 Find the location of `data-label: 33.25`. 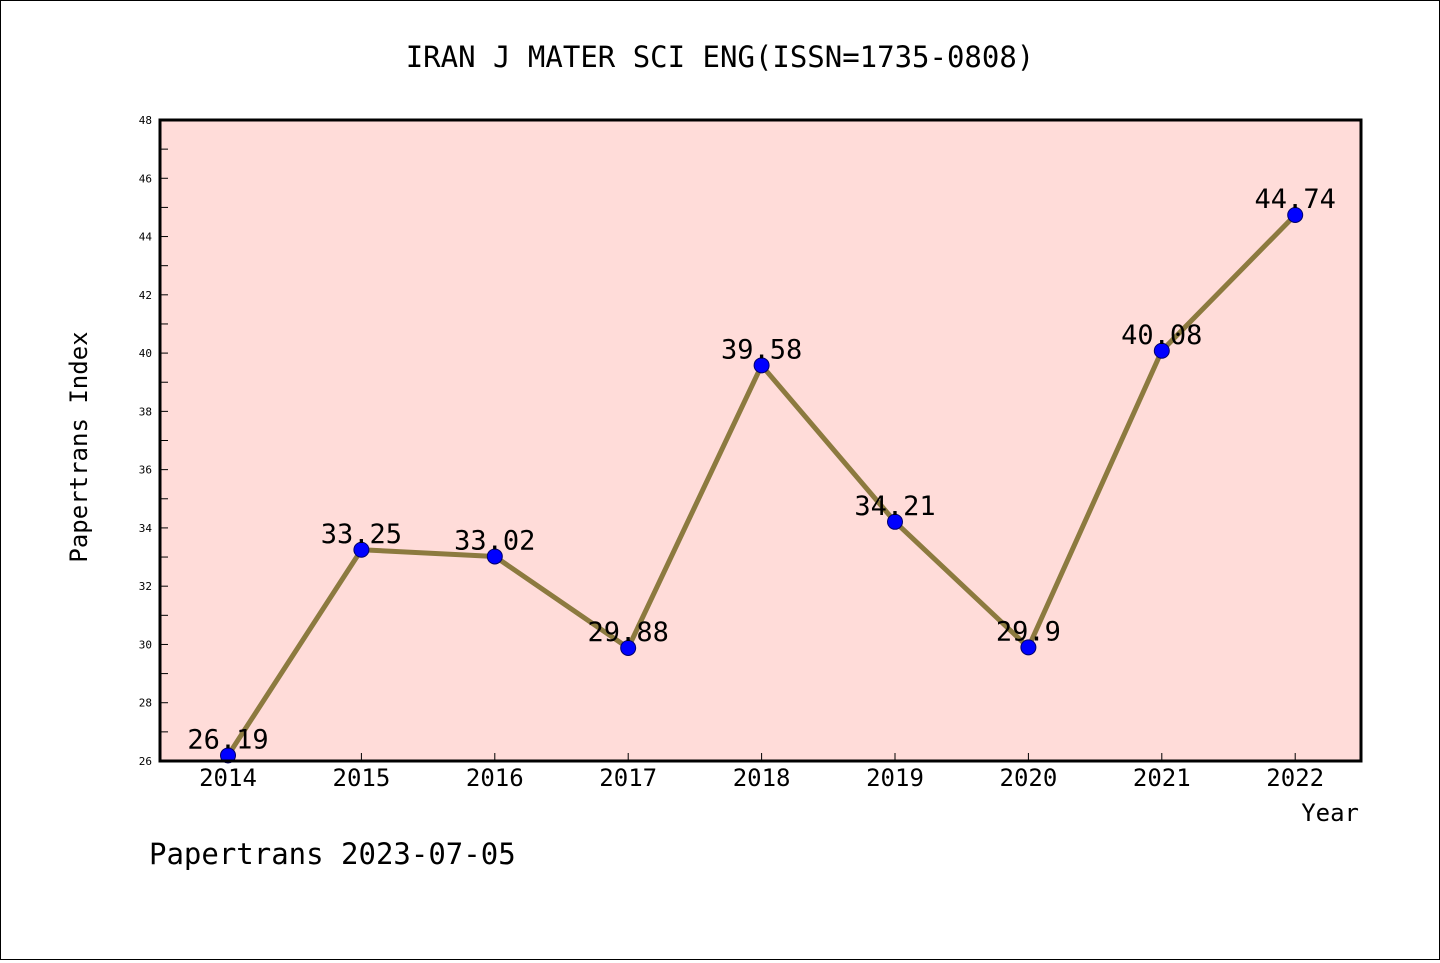

data-label: 33.25 is located at coordinates (361, 534).